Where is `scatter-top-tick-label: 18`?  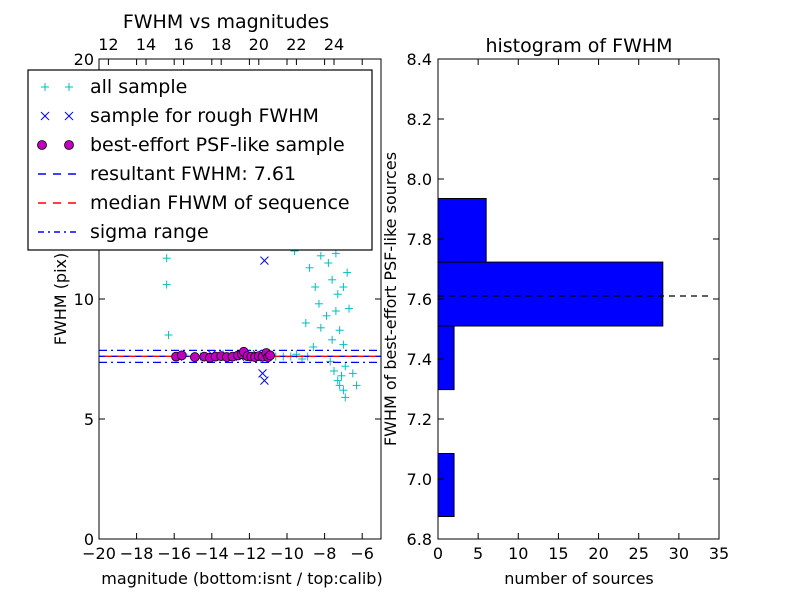
scatter-top-tick-label: 18 is located at coordinates (221, 44).